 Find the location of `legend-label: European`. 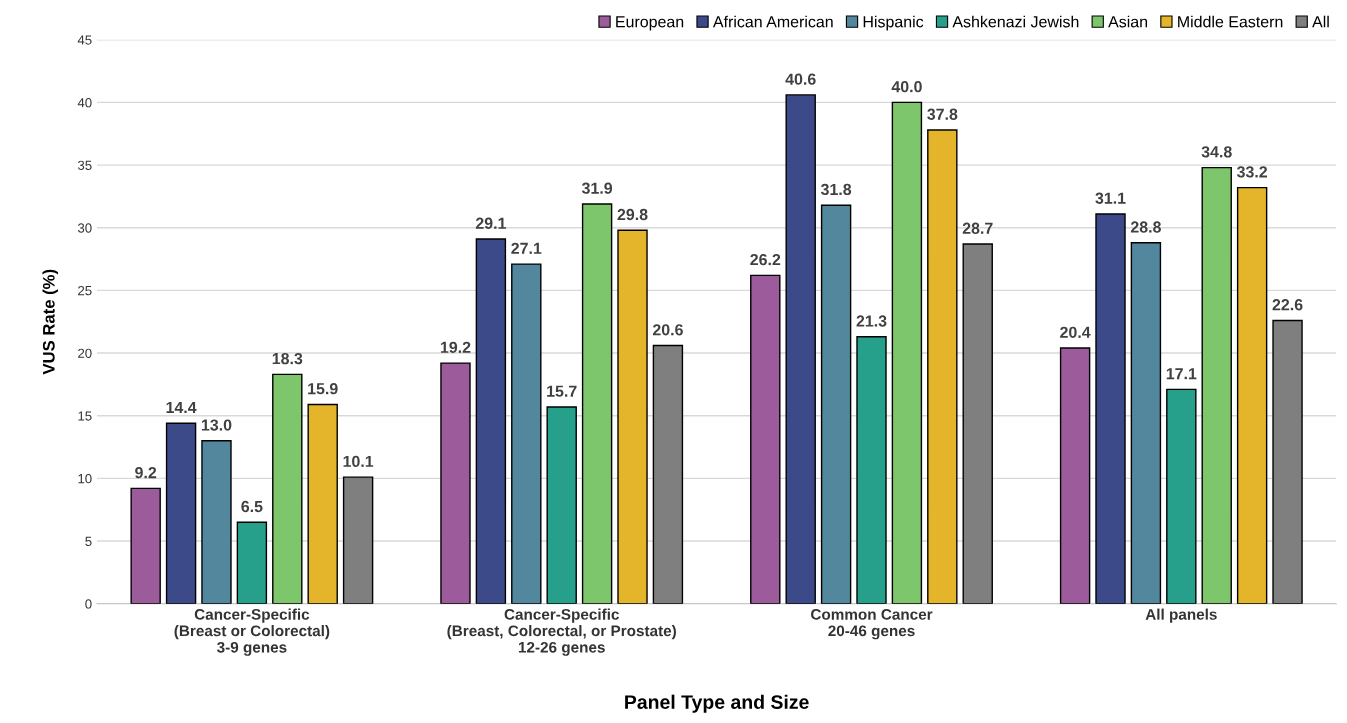

legend-label: European is located at coordinates (650, 23).